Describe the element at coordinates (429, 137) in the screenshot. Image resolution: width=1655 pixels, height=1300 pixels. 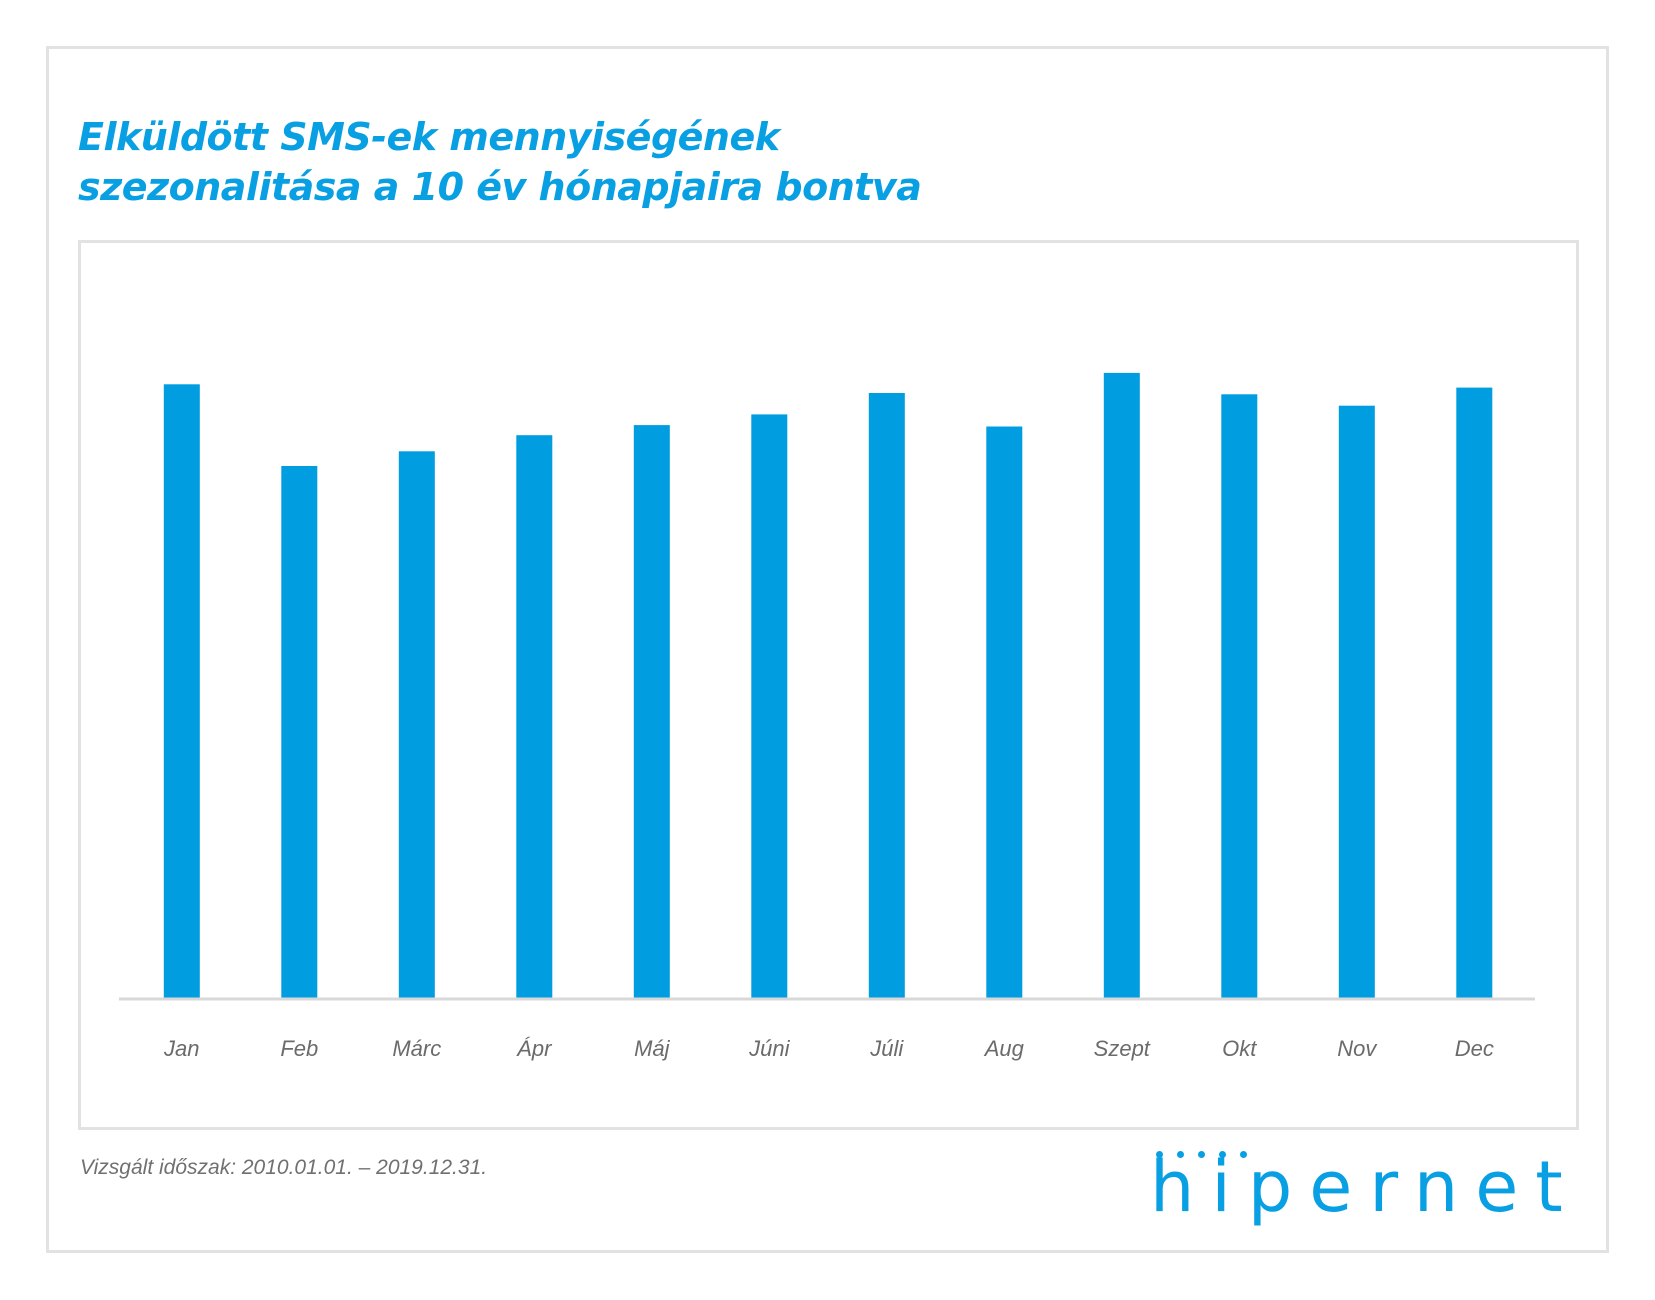
I see `chart-title-line-1: Elküldött SMS-ek mennyiségének` at that location.